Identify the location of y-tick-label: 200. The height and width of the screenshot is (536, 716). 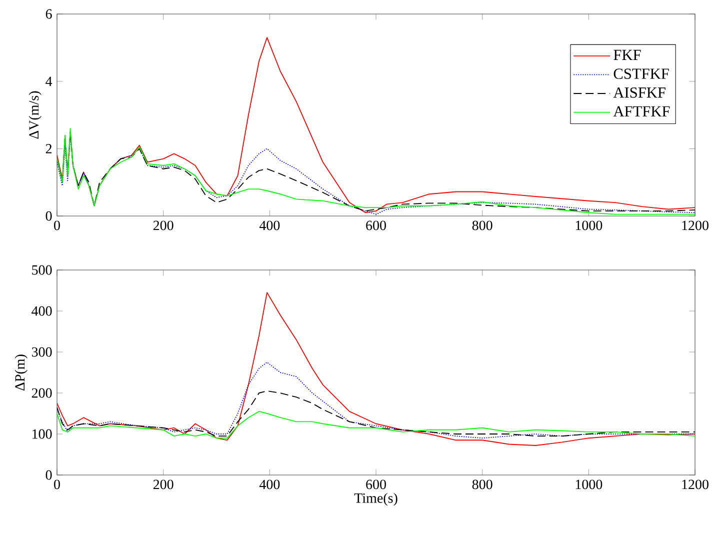
(42, 393).